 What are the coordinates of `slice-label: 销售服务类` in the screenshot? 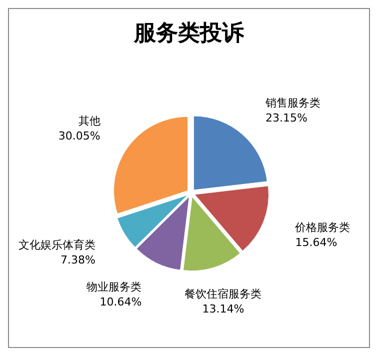 It's located at (292, 103).